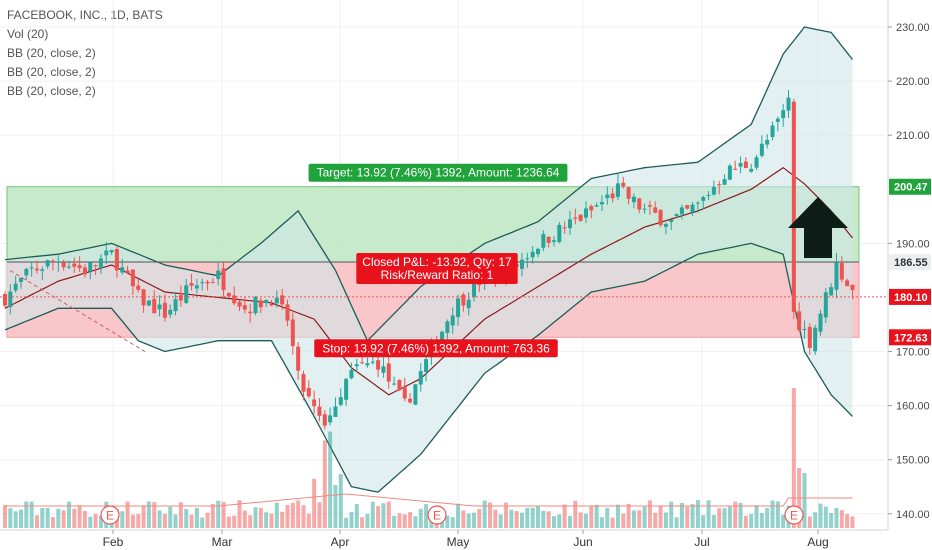  I want to click on price-tick-label: 210.00, so click(913, 136).